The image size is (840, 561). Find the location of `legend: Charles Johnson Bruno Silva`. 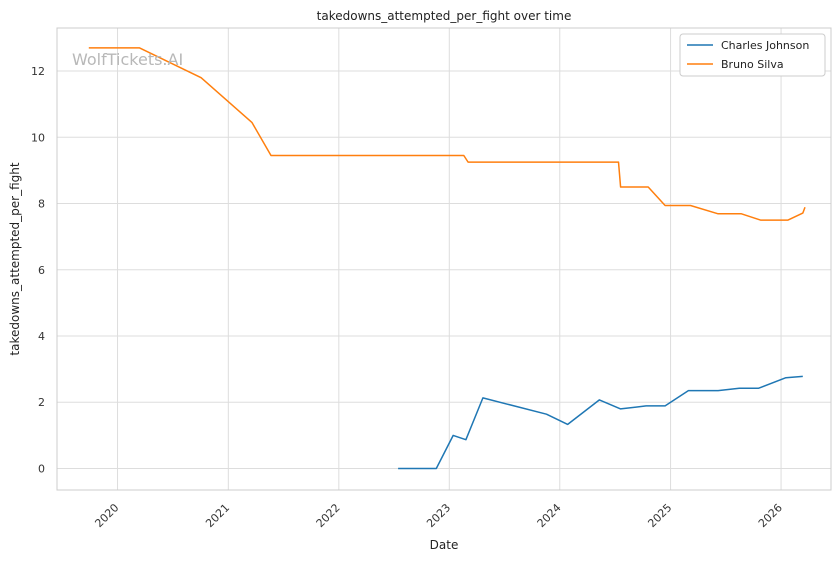

legend: Charles Johnson Bruno Silva is located at coordinates (752, 55).